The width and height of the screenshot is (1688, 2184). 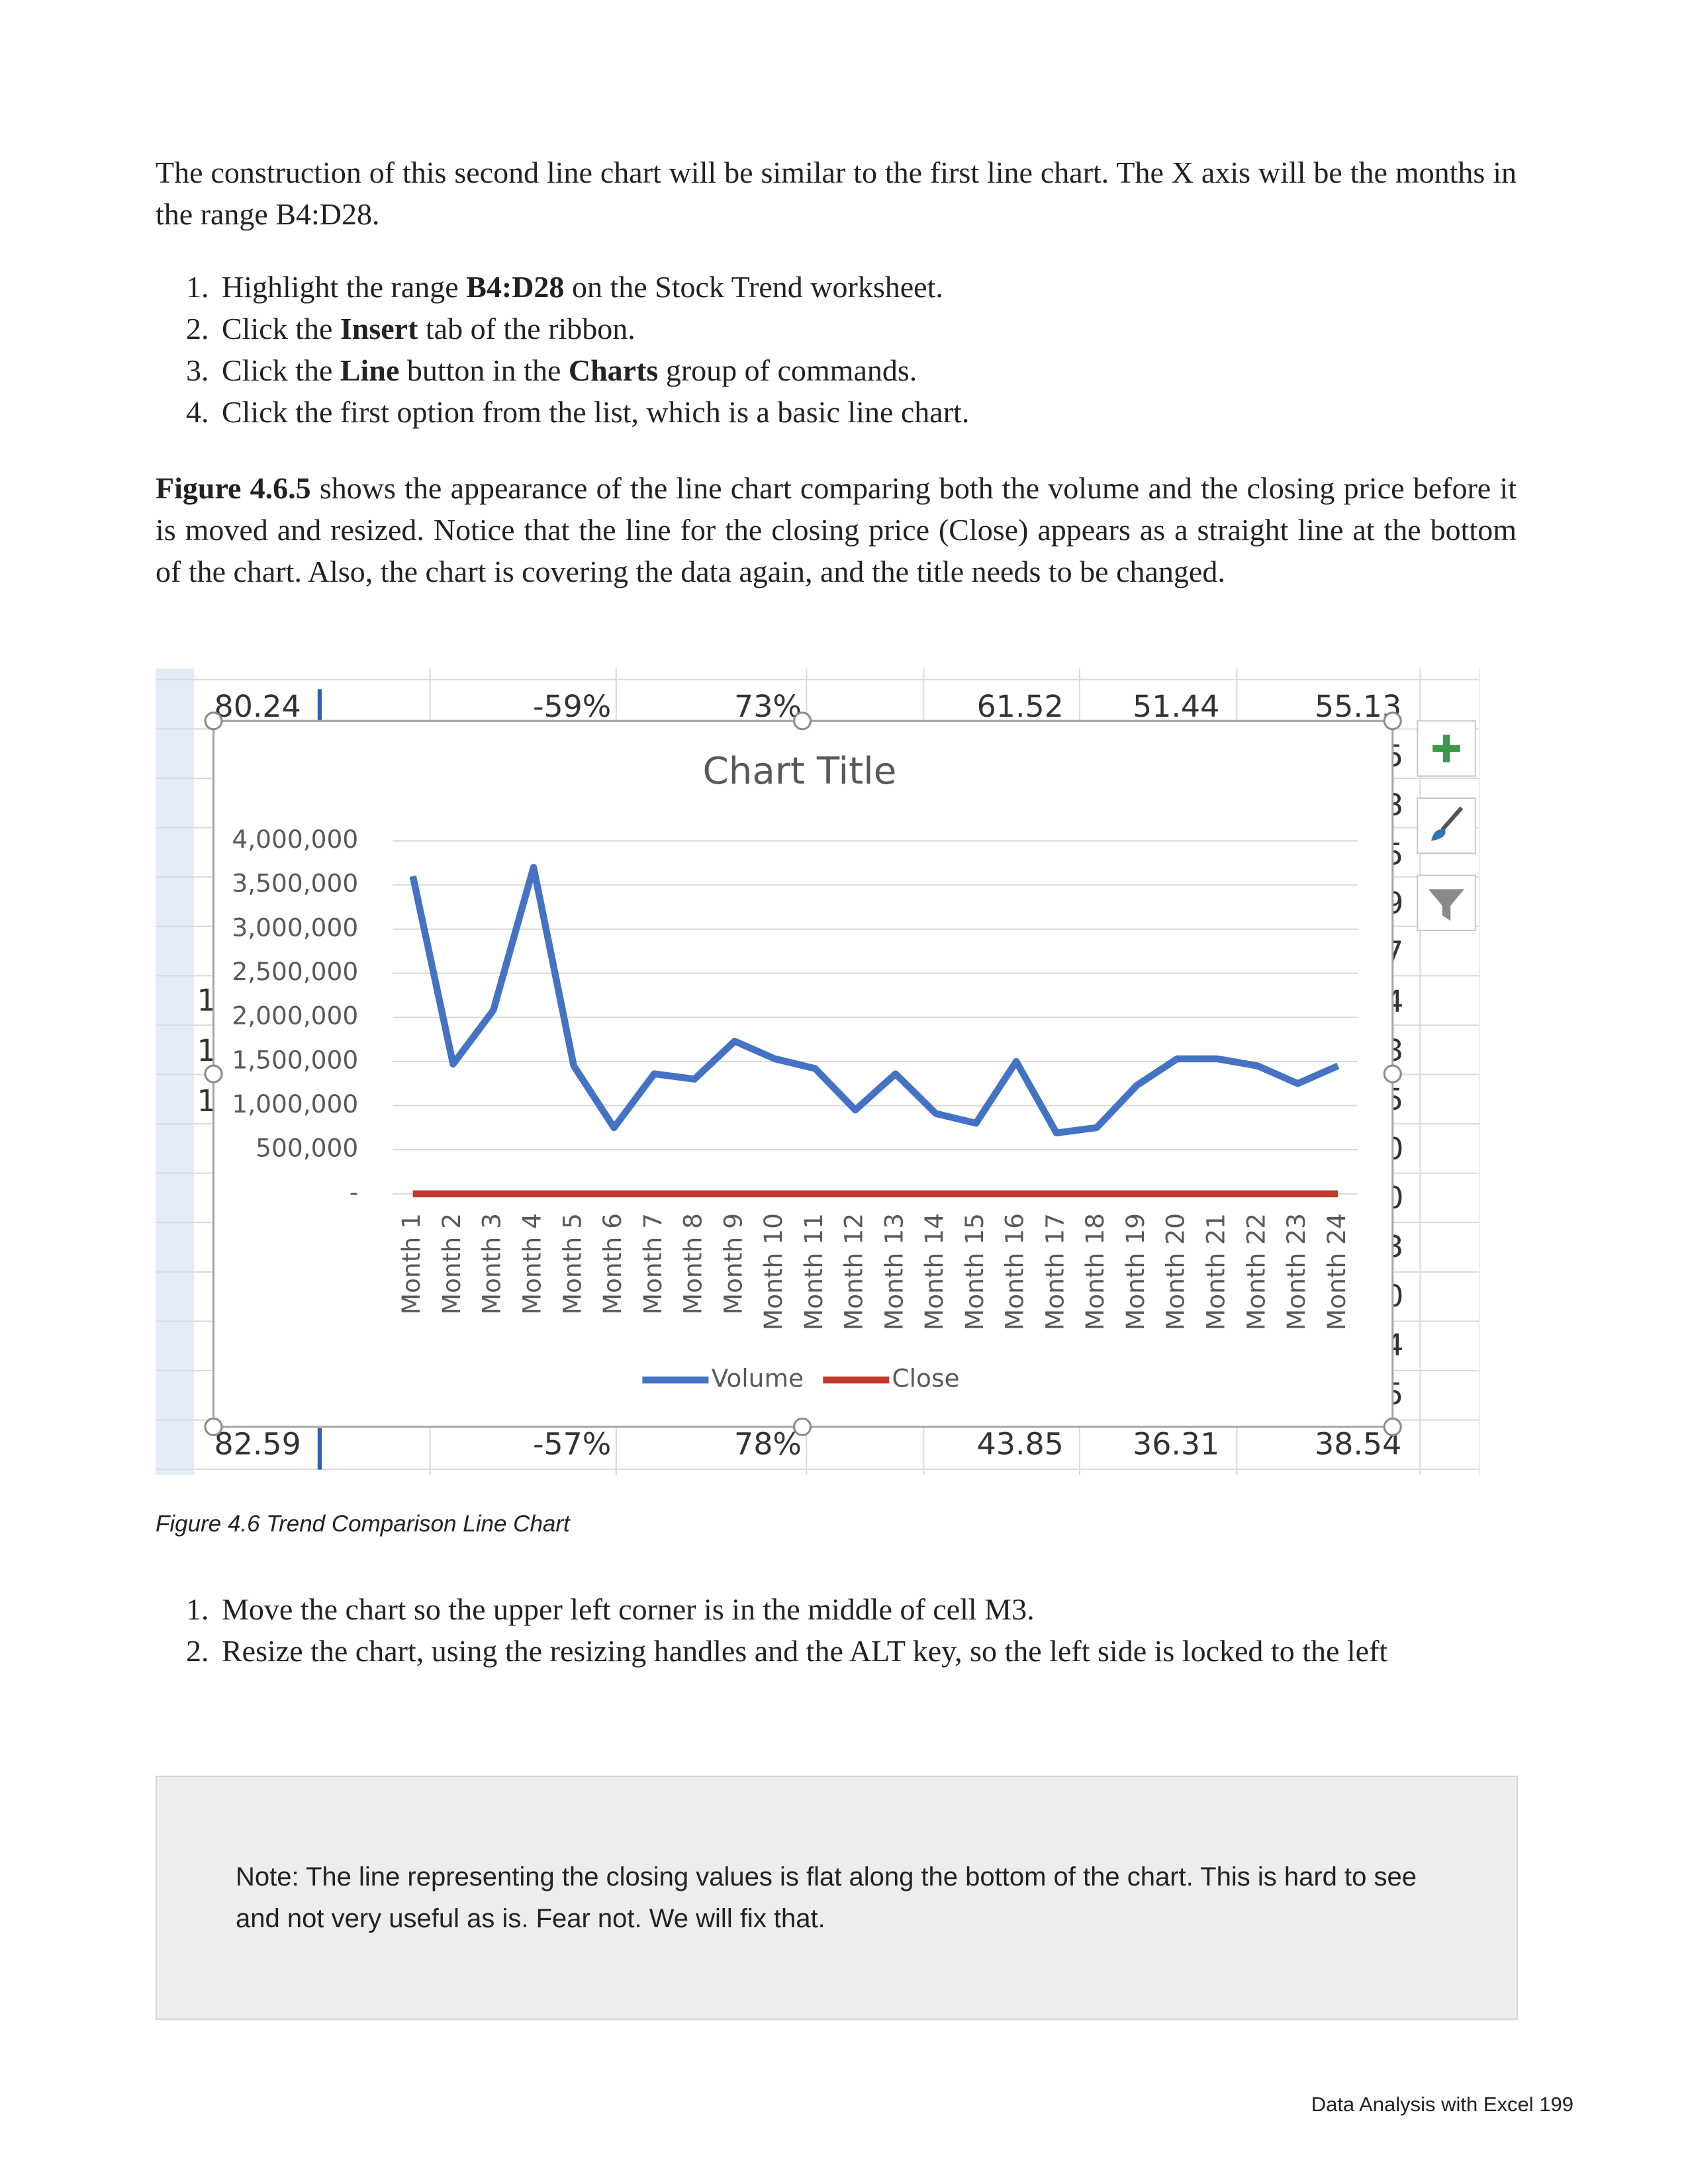 What do you see at coordinates (1442, 2104) in the screenshot?
I see `page-footer: Data Analysis with Excel 199` at bounding box center [1442, 2104].